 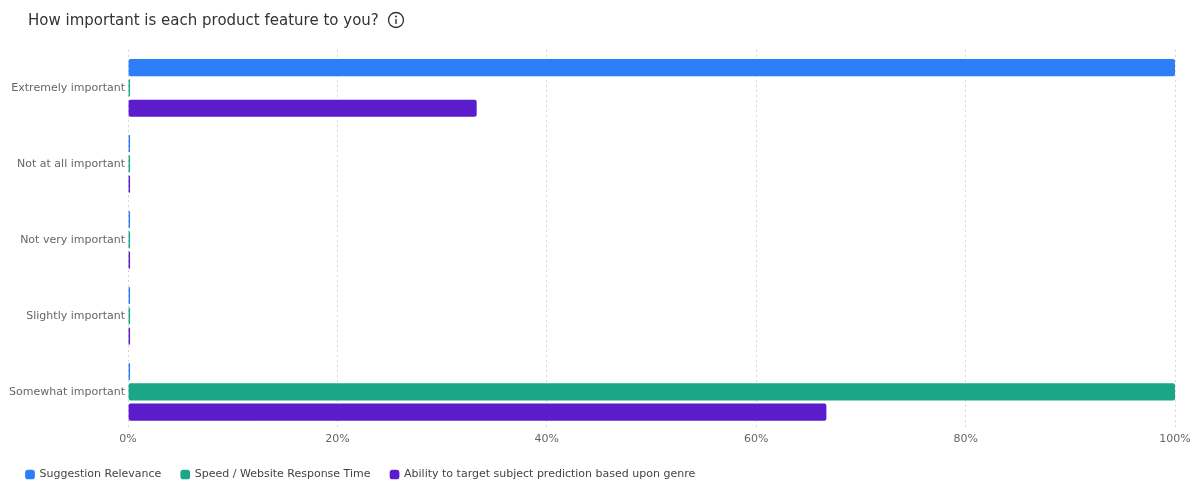 What do you see at coordinates (550, 474) in the screenshot?
I see `legend-label: Ability to target subject prediction based upon genre` at bounding box center [550, 474].